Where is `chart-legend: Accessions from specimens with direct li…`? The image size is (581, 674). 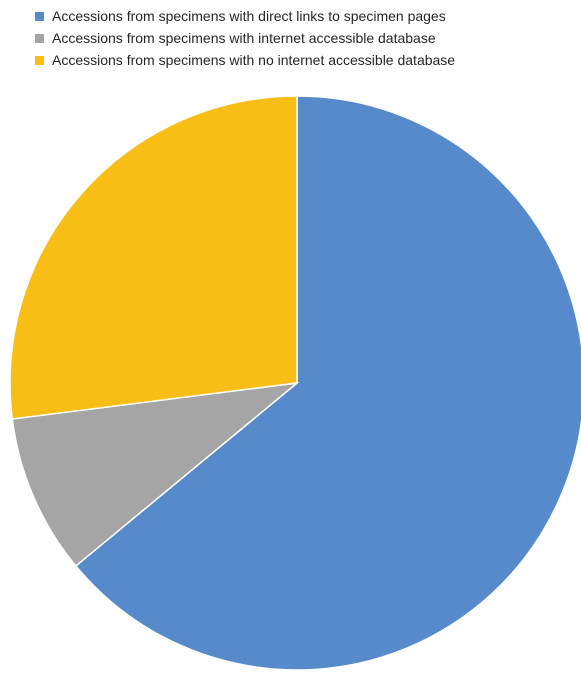
chart-legend: Accessions from specimens with direct li… is located at coordinates (308, 38).